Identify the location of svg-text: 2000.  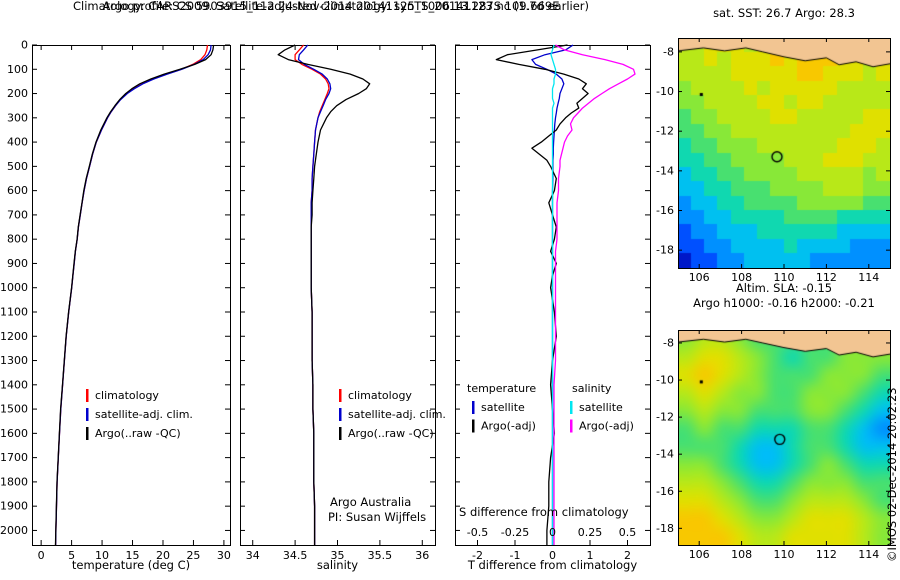
(14, 530).